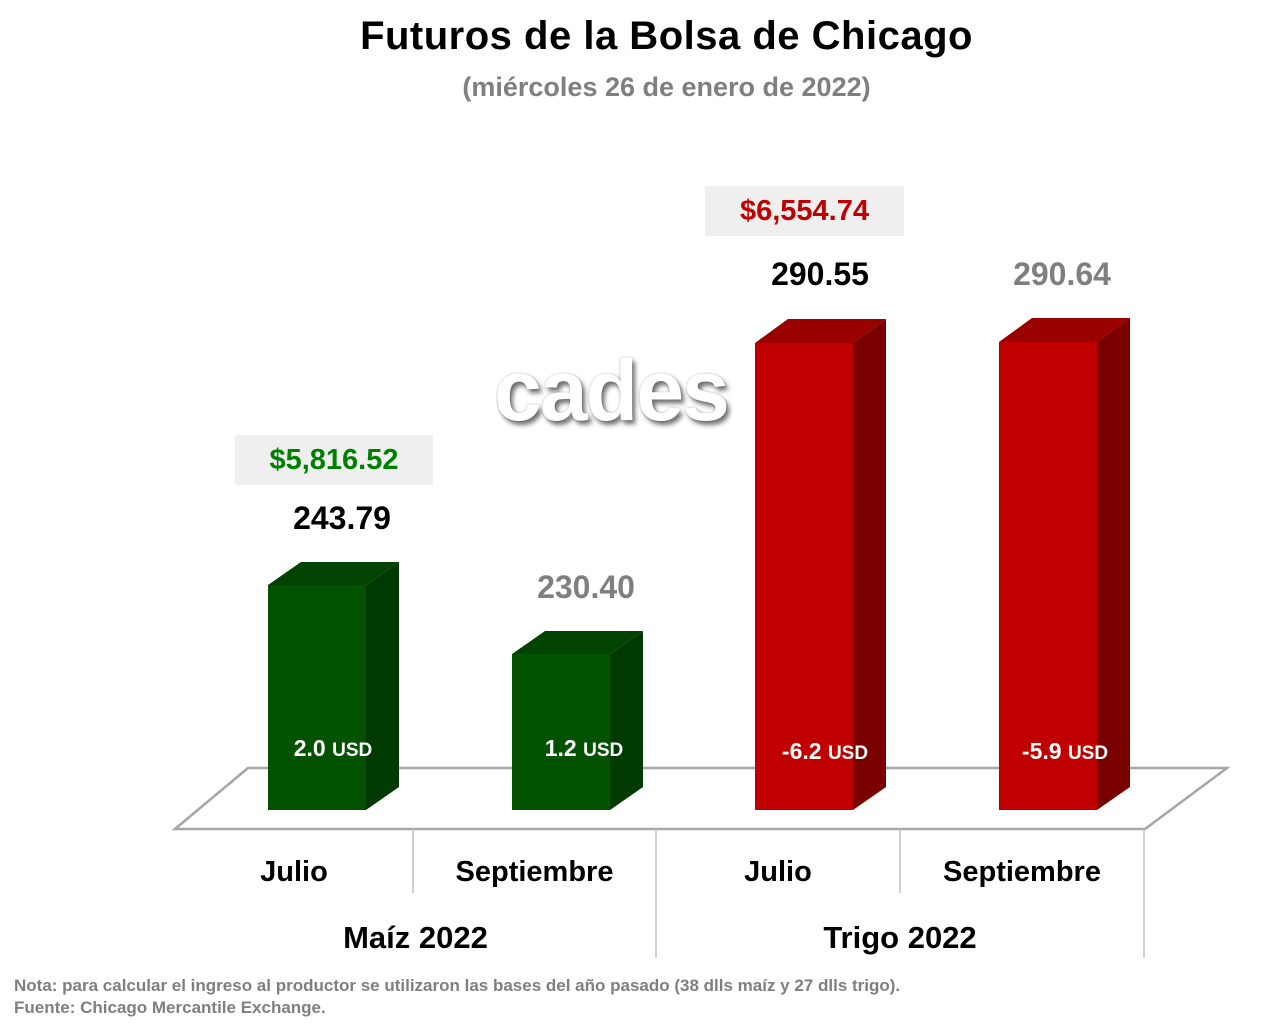  What do you see at coordinates (1022, 872) in the screenshot?
I see `x-label-trigo-septiembre: Septiembre` at bounding box center [1022, 872].